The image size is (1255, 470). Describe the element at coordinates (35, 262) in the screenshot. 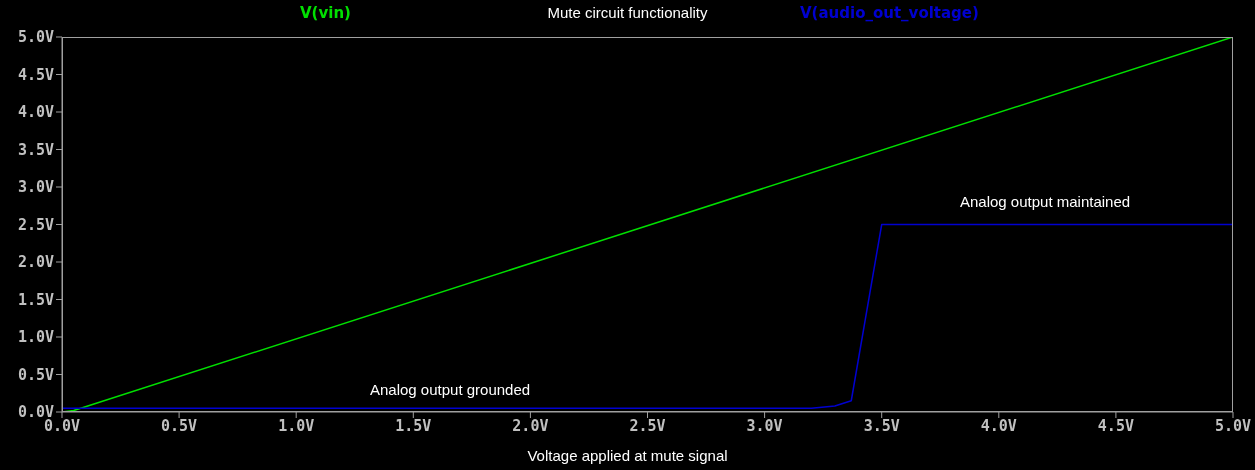

I see `y-tick-label: 2.0V` at that location.